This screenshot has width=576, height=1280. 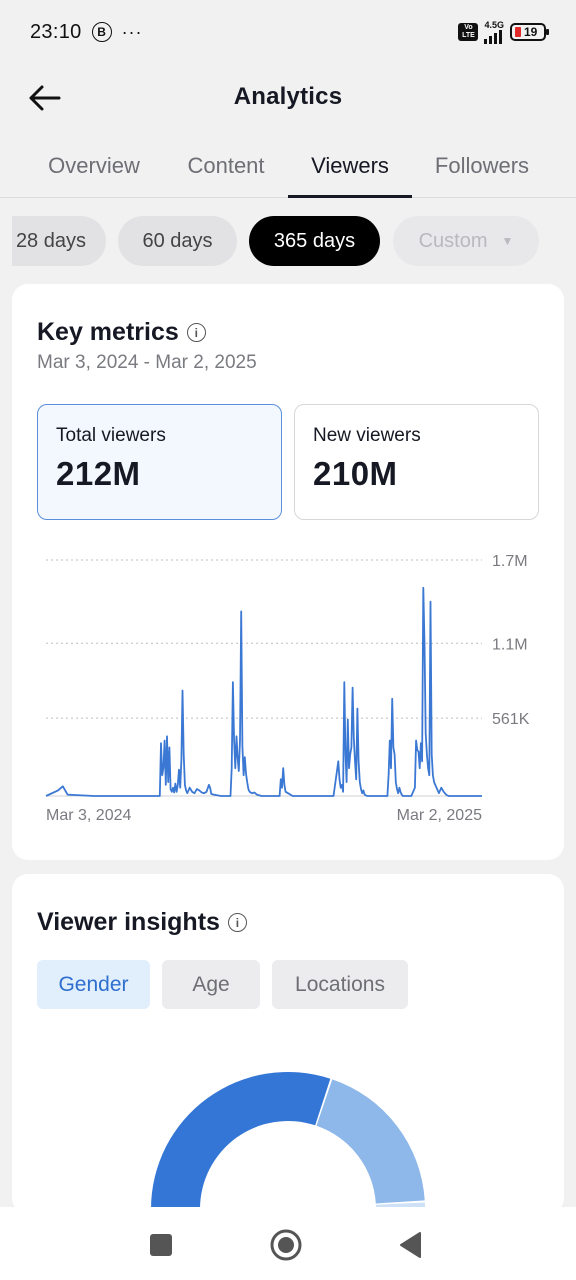 I want to click on network-type: 4.5G, so click(x=494, y=24).